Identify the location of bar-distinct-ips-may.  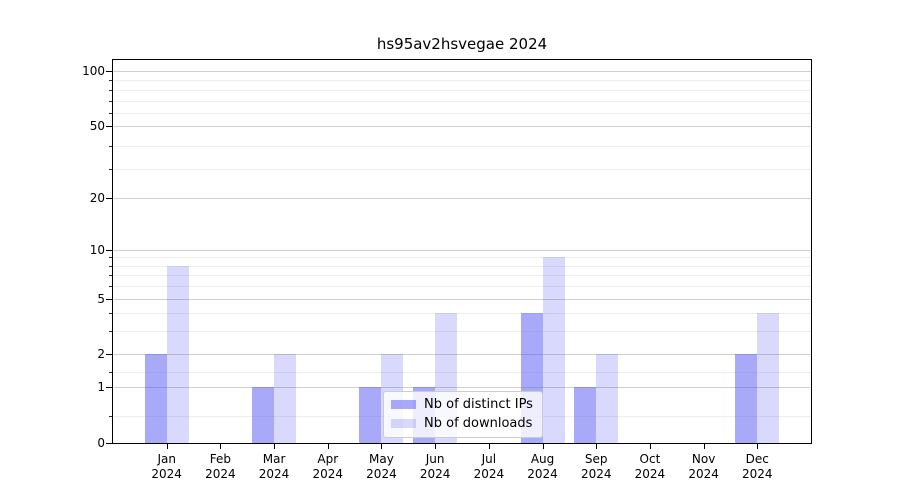
(370, 415).